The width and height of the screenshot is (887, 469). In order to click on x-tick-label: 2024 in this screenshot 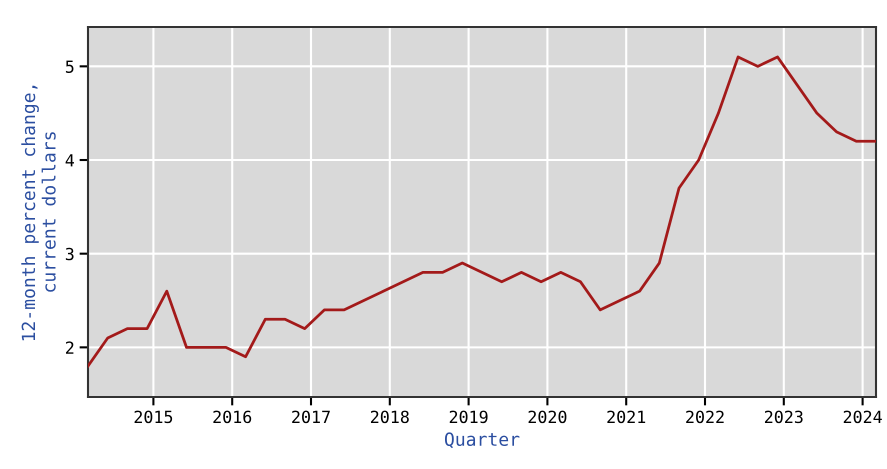, I will do `click(863, 417)`.